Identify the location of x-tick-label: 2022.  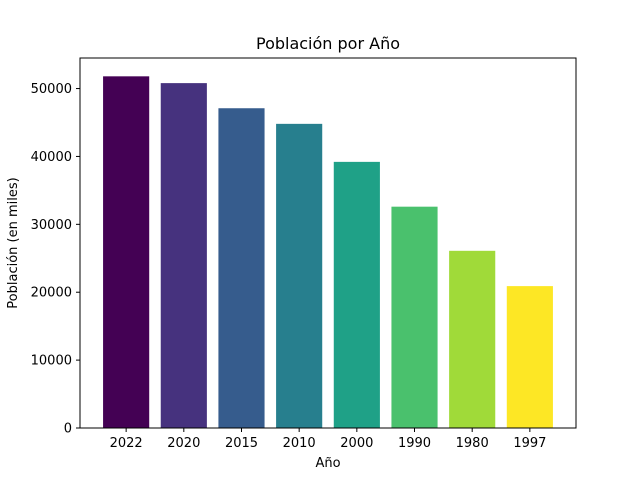
(126, 443).